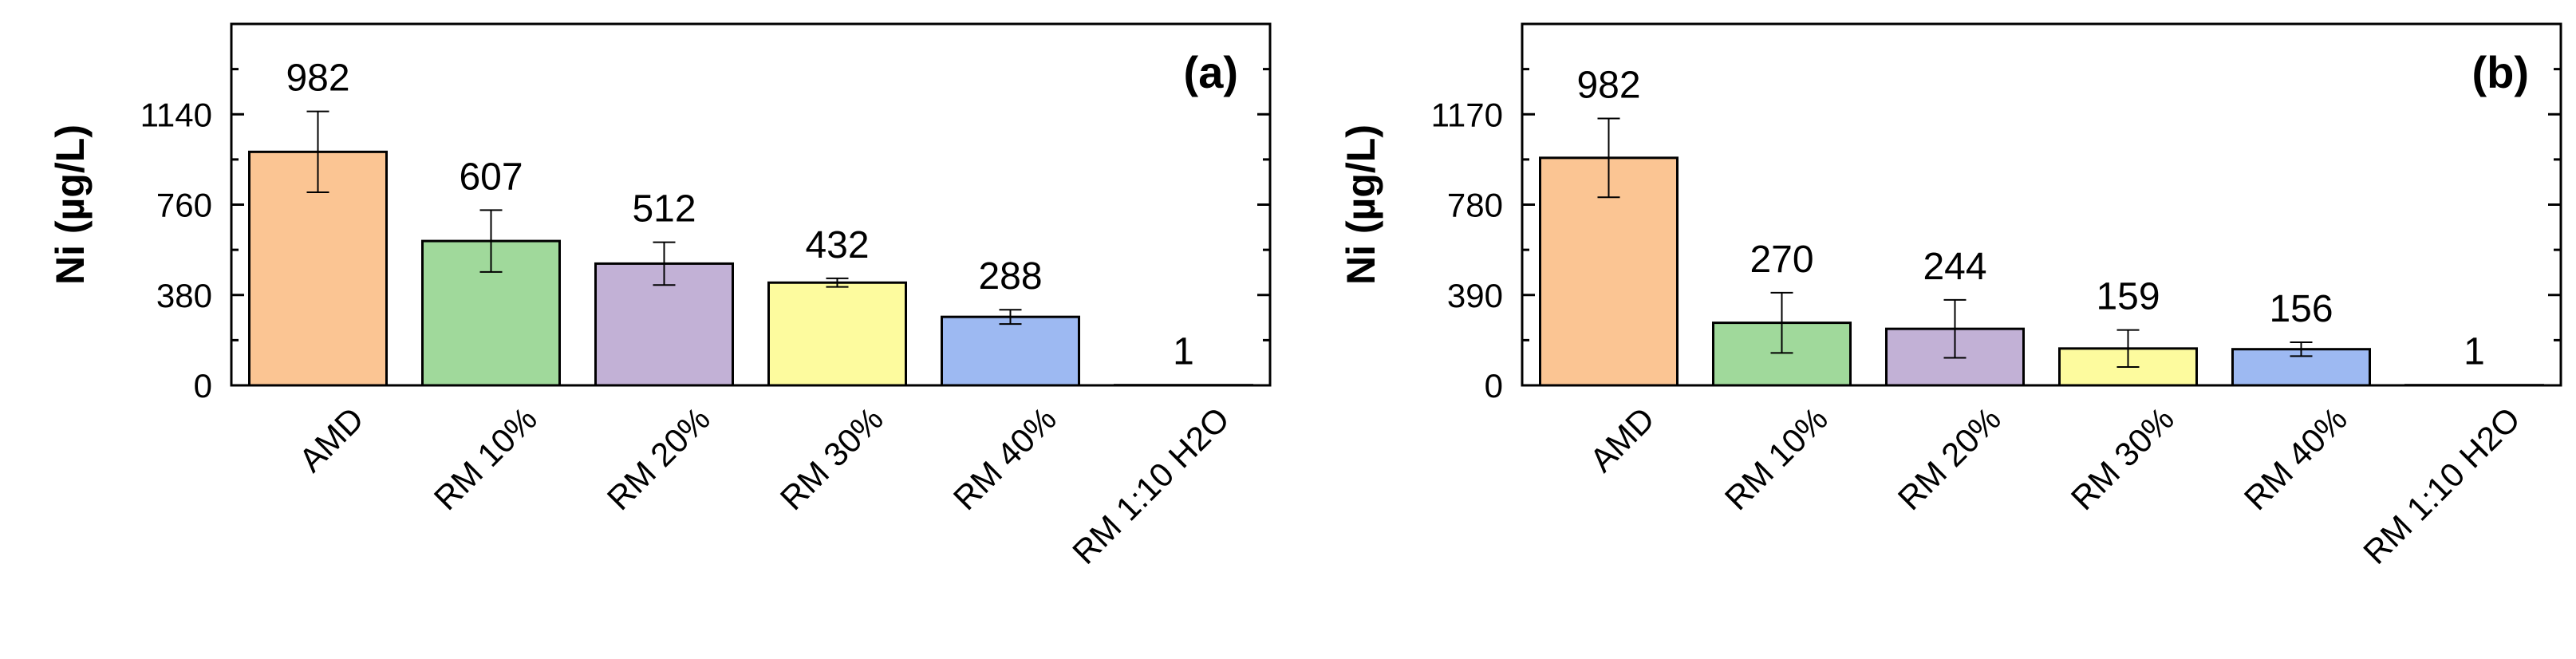  Describe the element at coordinates (1010, 276) in the screenshot. I see `data-label: 288` at that location.